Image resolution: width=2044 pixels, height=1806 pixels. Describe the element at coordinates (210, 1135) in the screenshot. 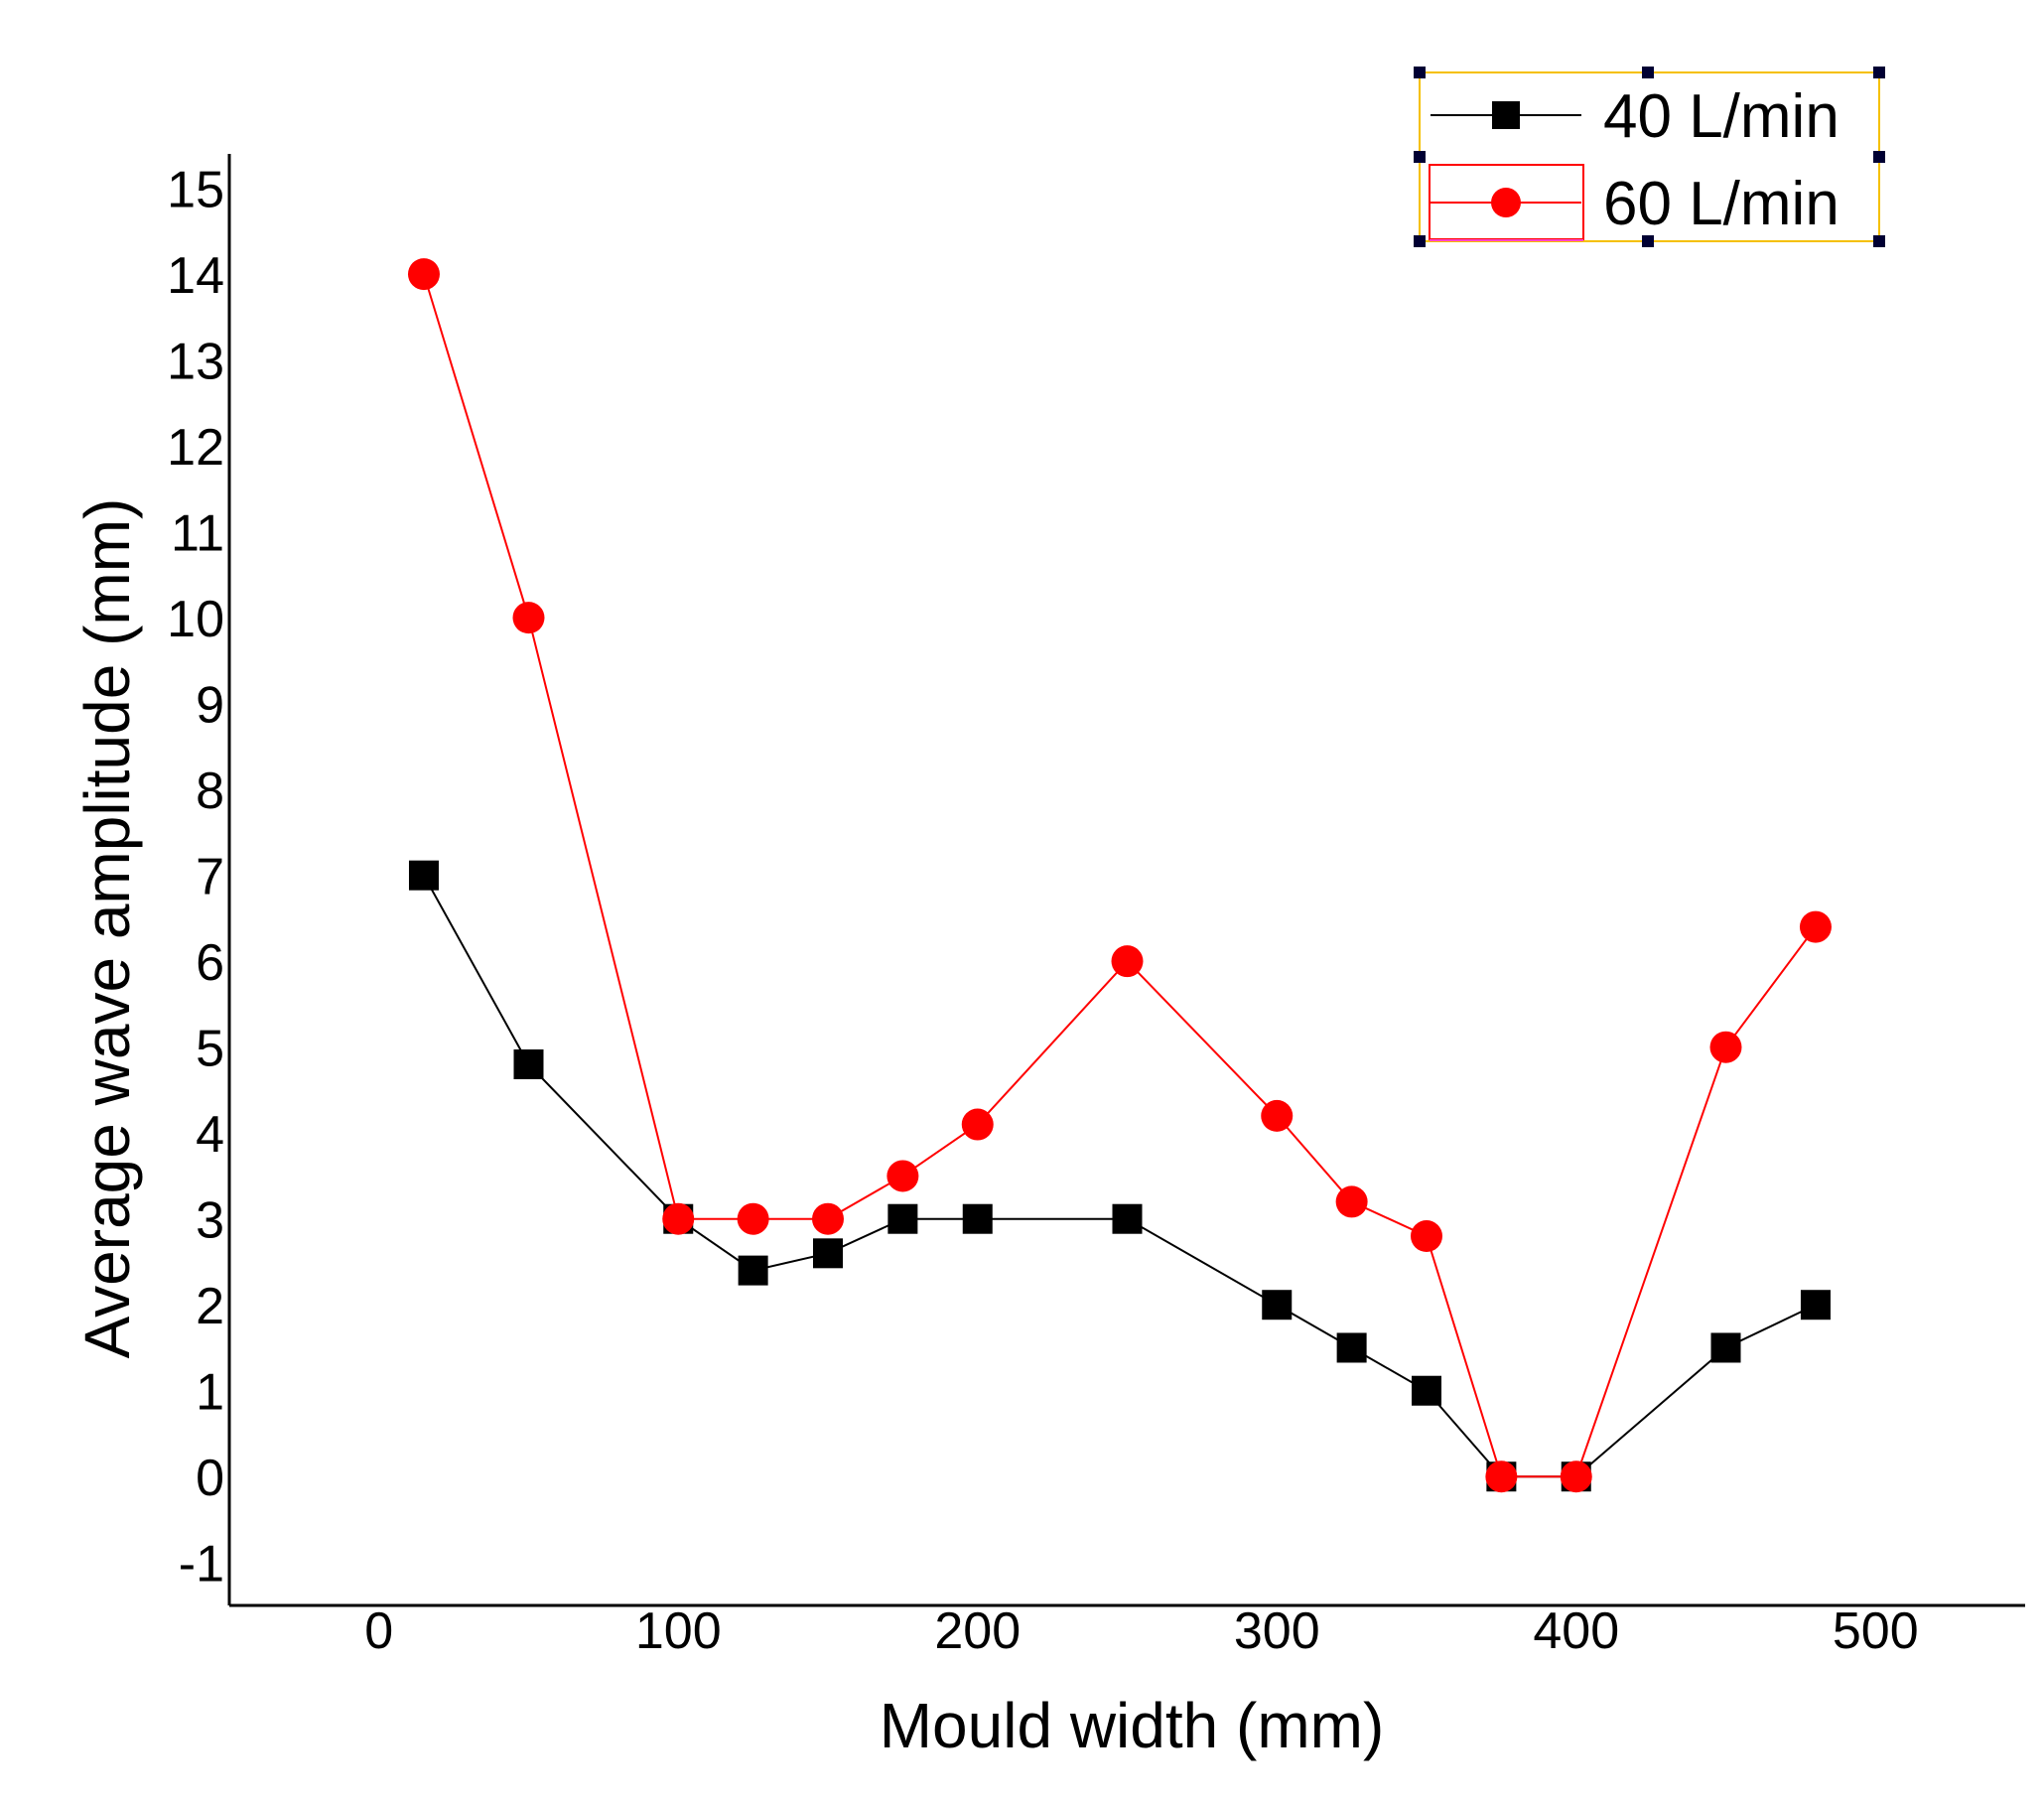

I see `y-tick-label: 4` at that location.